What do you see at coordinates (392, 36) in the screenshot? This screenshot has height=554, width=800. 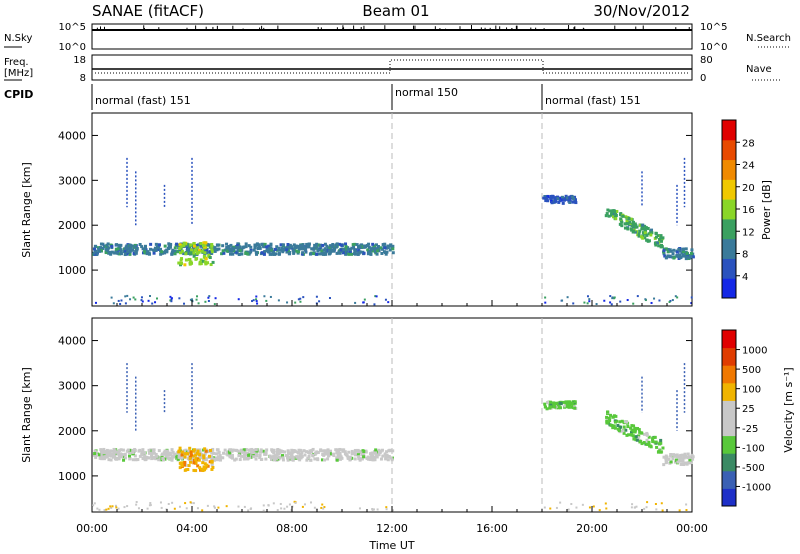 I see `nsky-frame` at bounding box center [392, 36].